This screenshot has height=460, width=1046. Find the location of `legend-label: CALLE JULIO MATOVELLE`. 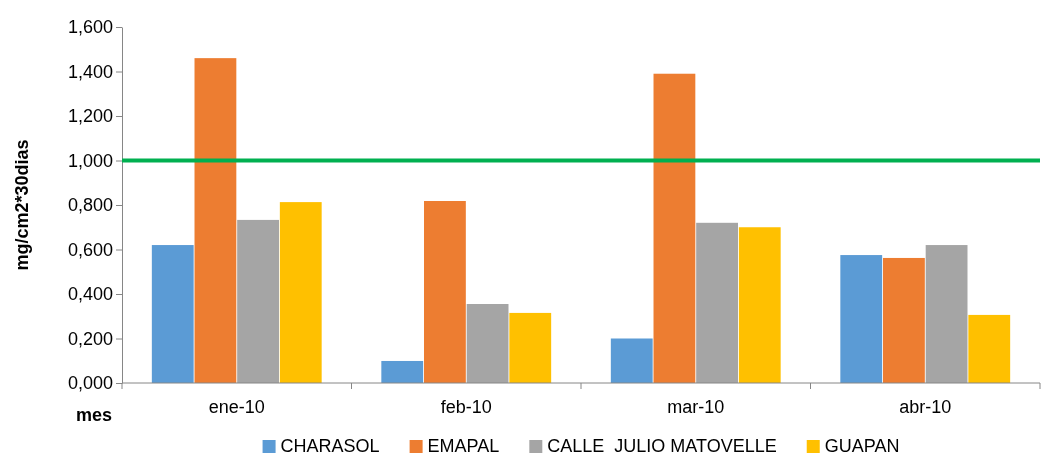

legend-label: CALLE JULIO MATOVELLE is located at coordinates (662, 446).